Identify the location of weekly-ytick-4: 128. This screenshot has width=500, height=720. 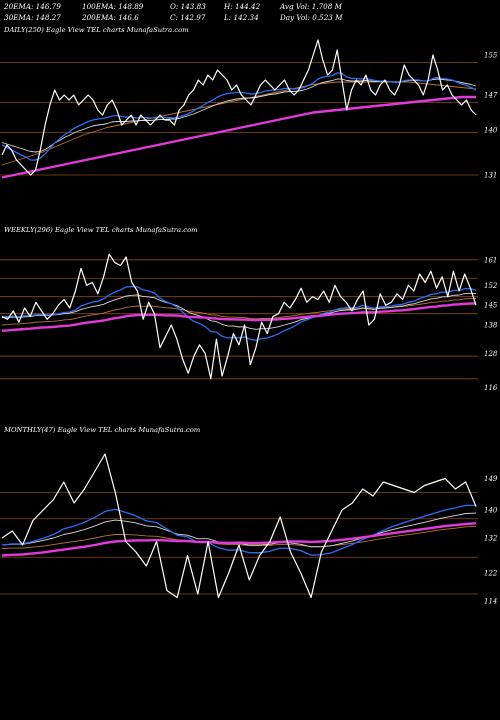
(491, 354).